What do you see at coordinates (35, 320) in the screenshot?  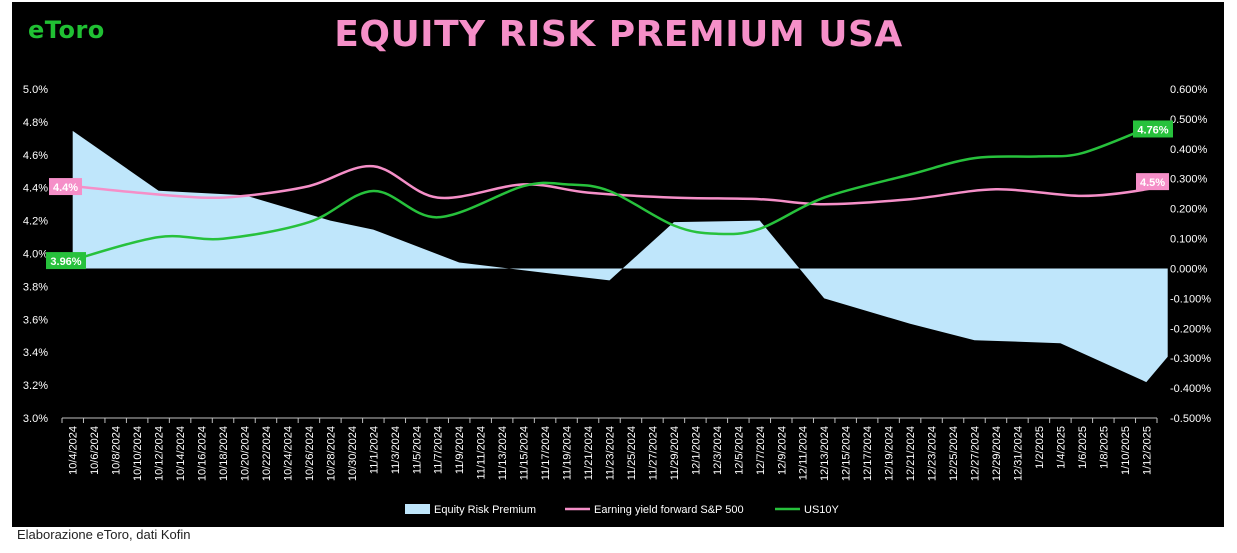 I see `y-left-tick-label: 3.6%` at bounding box center [35, 320].